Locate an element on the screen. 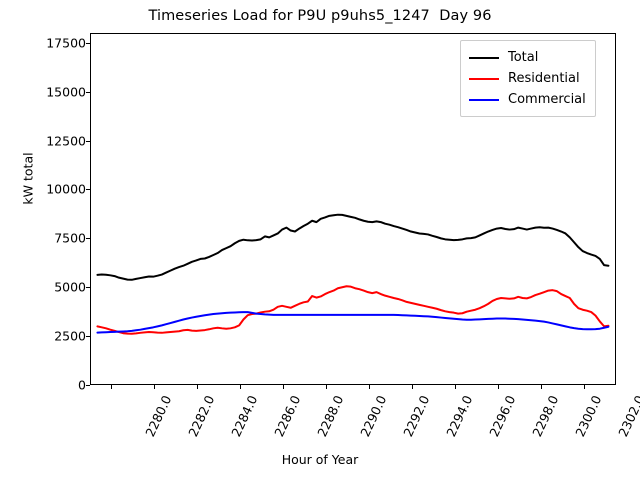 The image size is (640, 480). x-tick-label: 2300.0 is located at coordinates (588, 416).